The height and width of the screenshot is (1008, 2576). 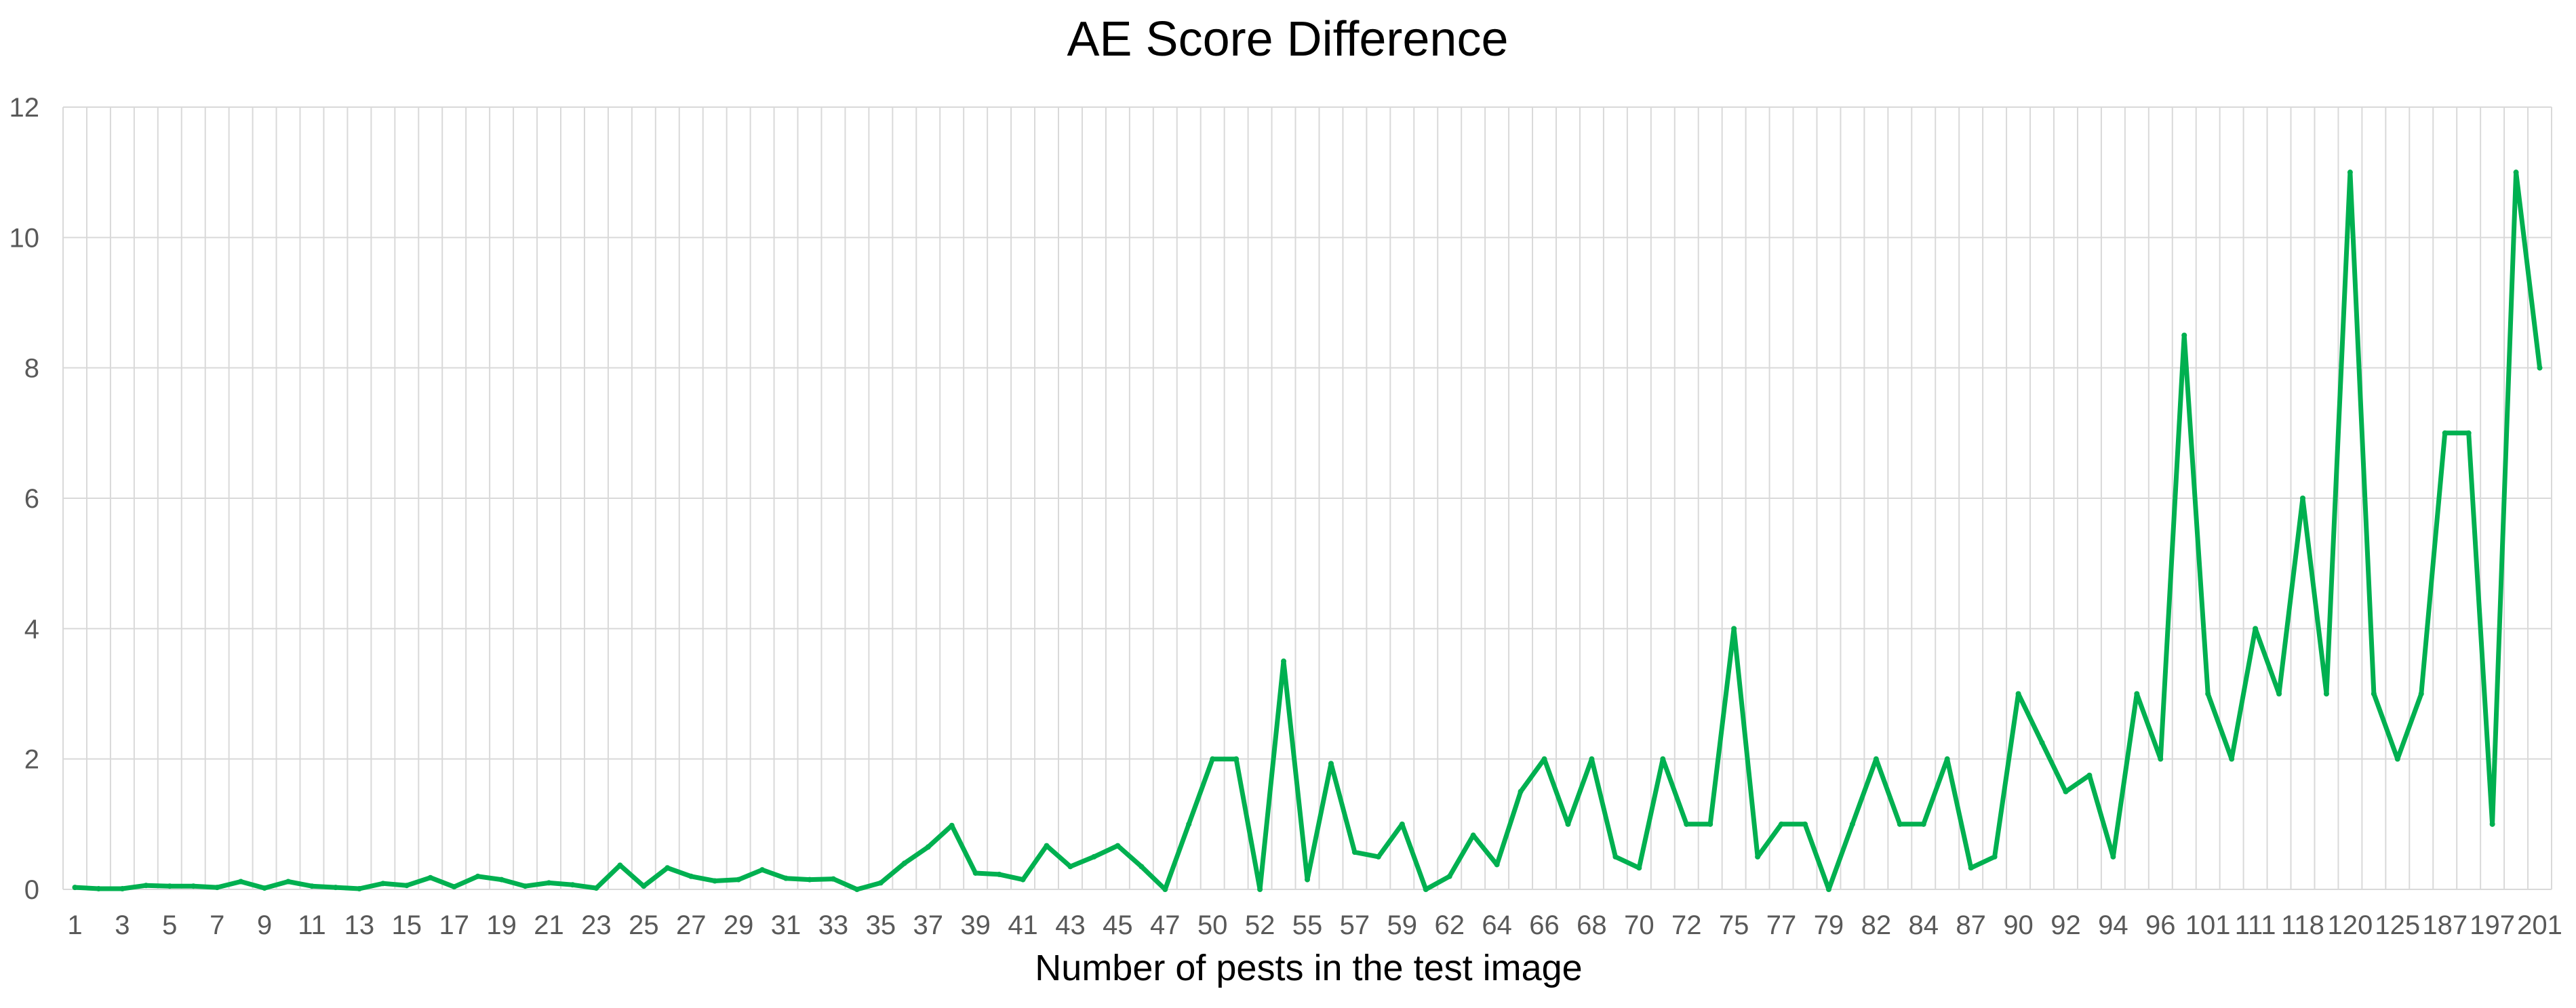 I want to click on x-tick-label: 5, so click(x=169, y=925).